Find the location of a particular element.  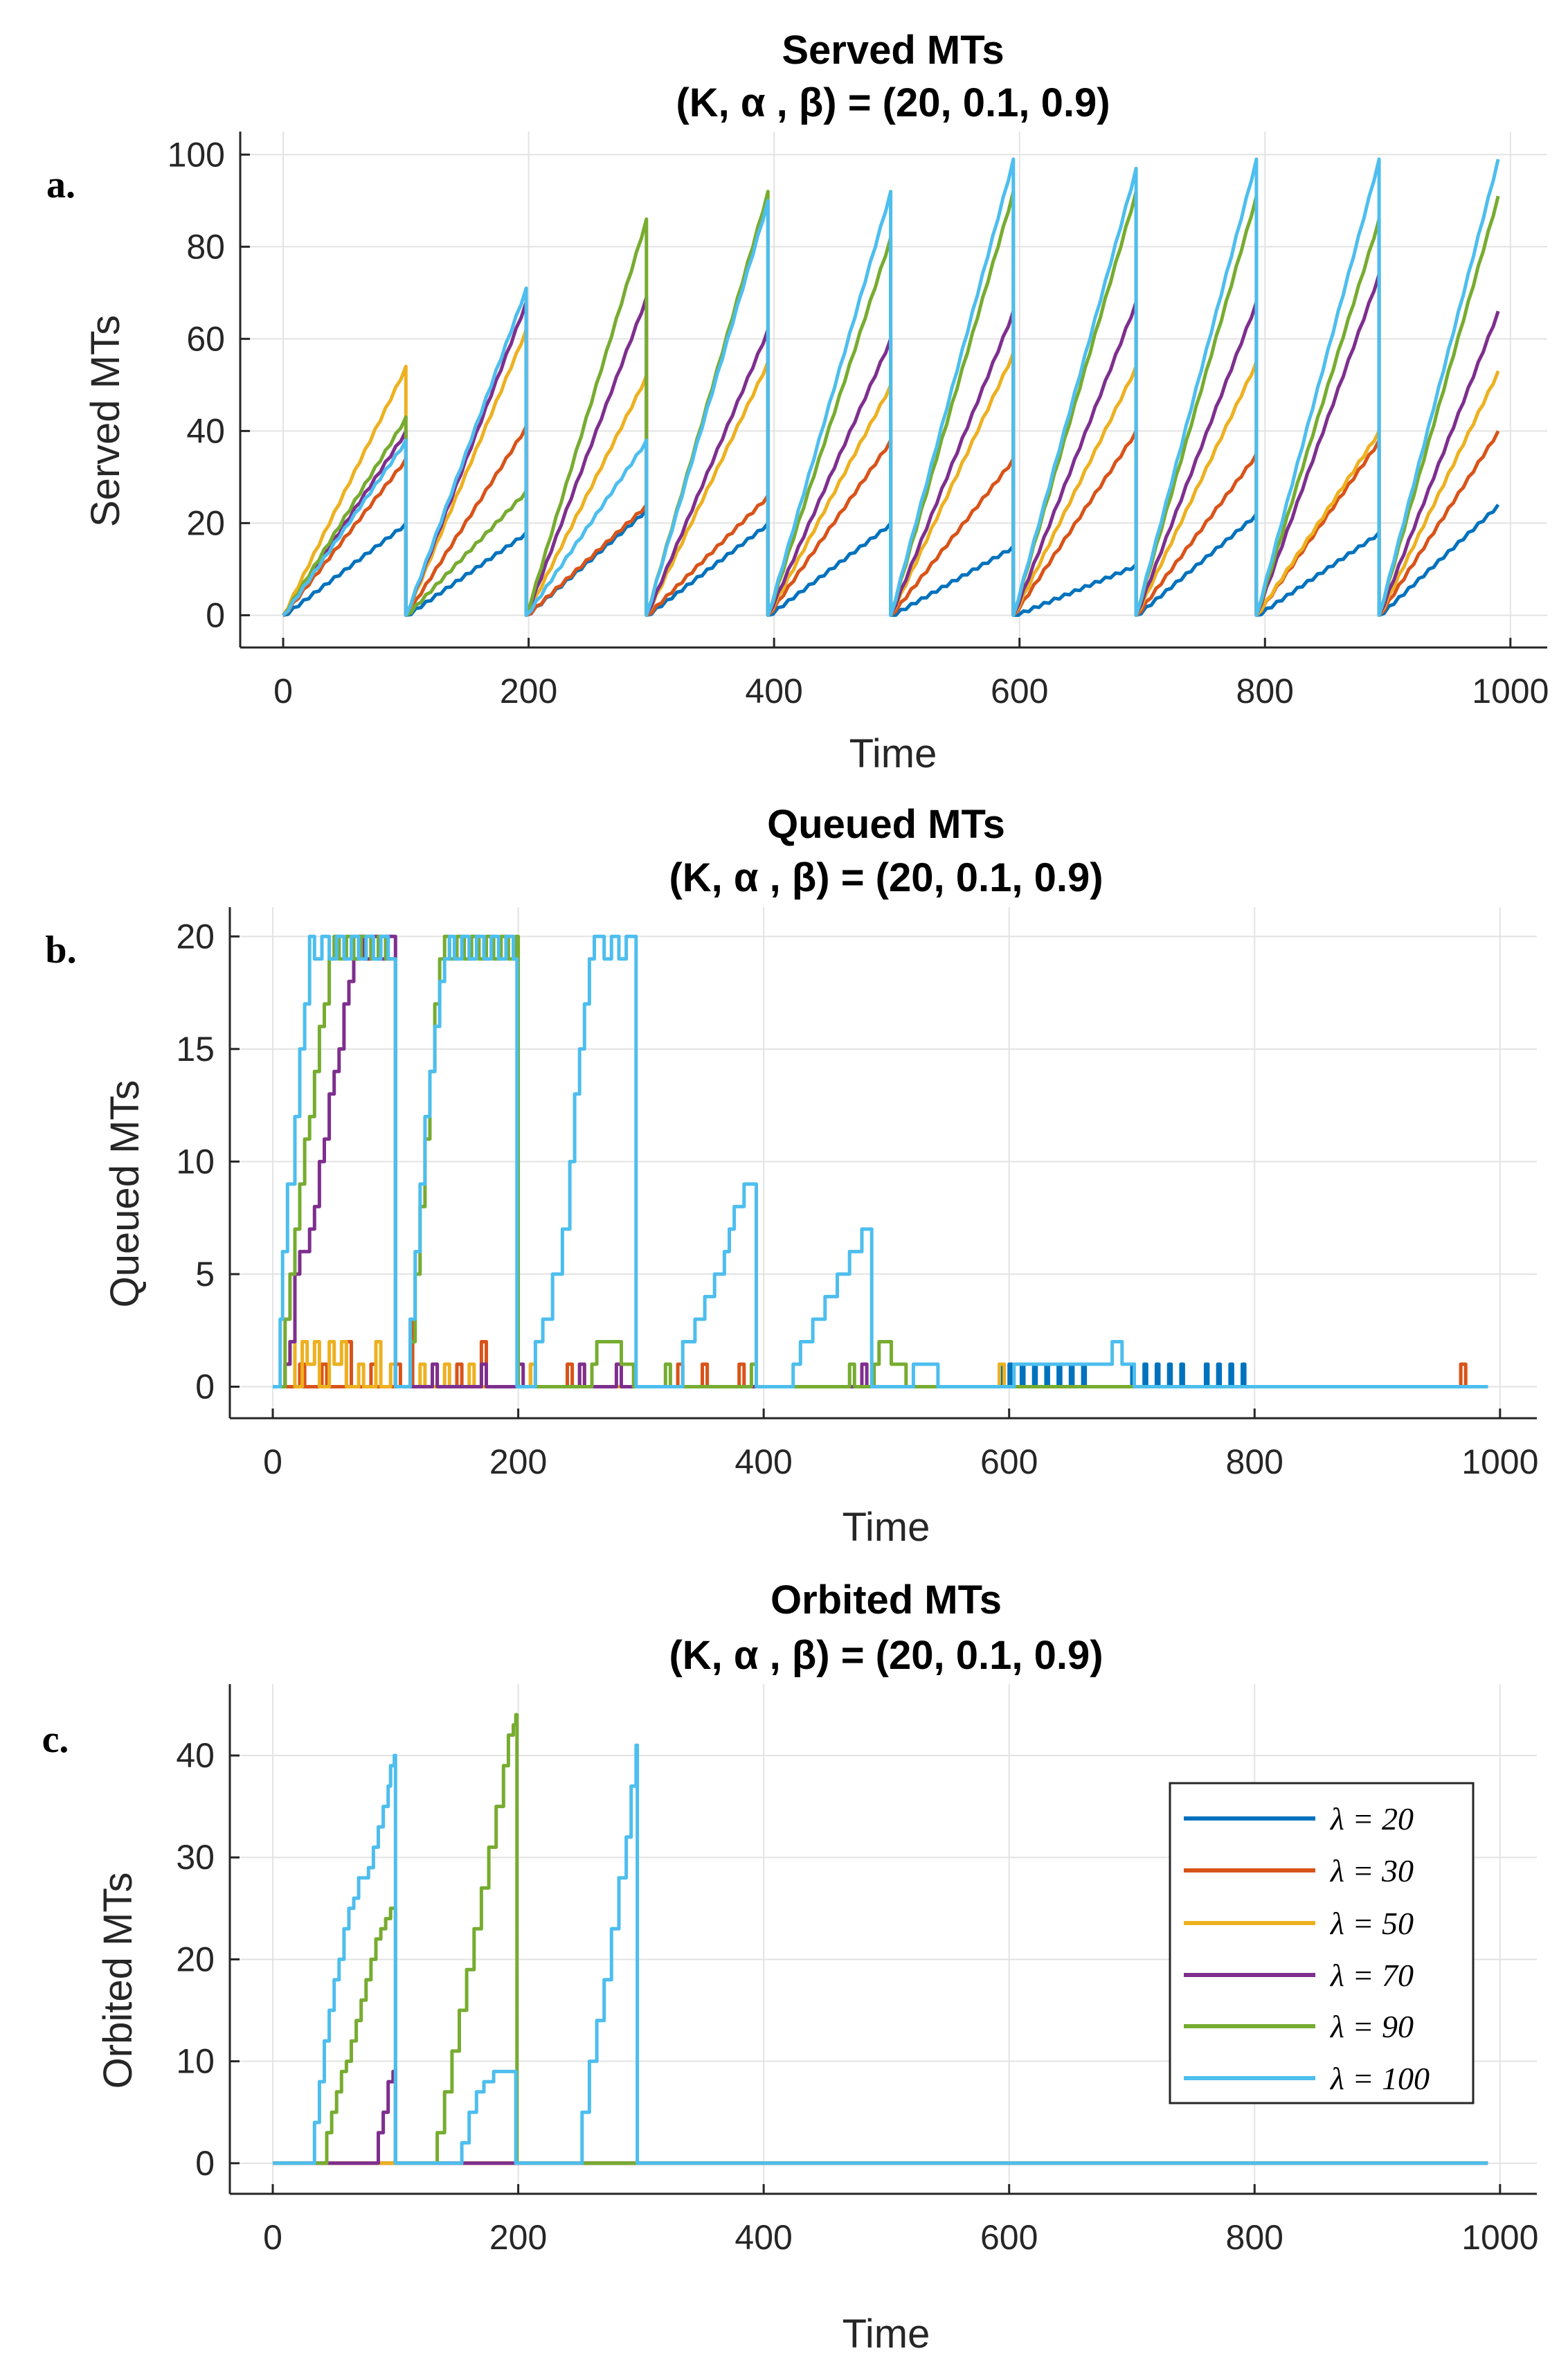

legend-entry: λ = 20 is located at coordinates (1299, 1818).